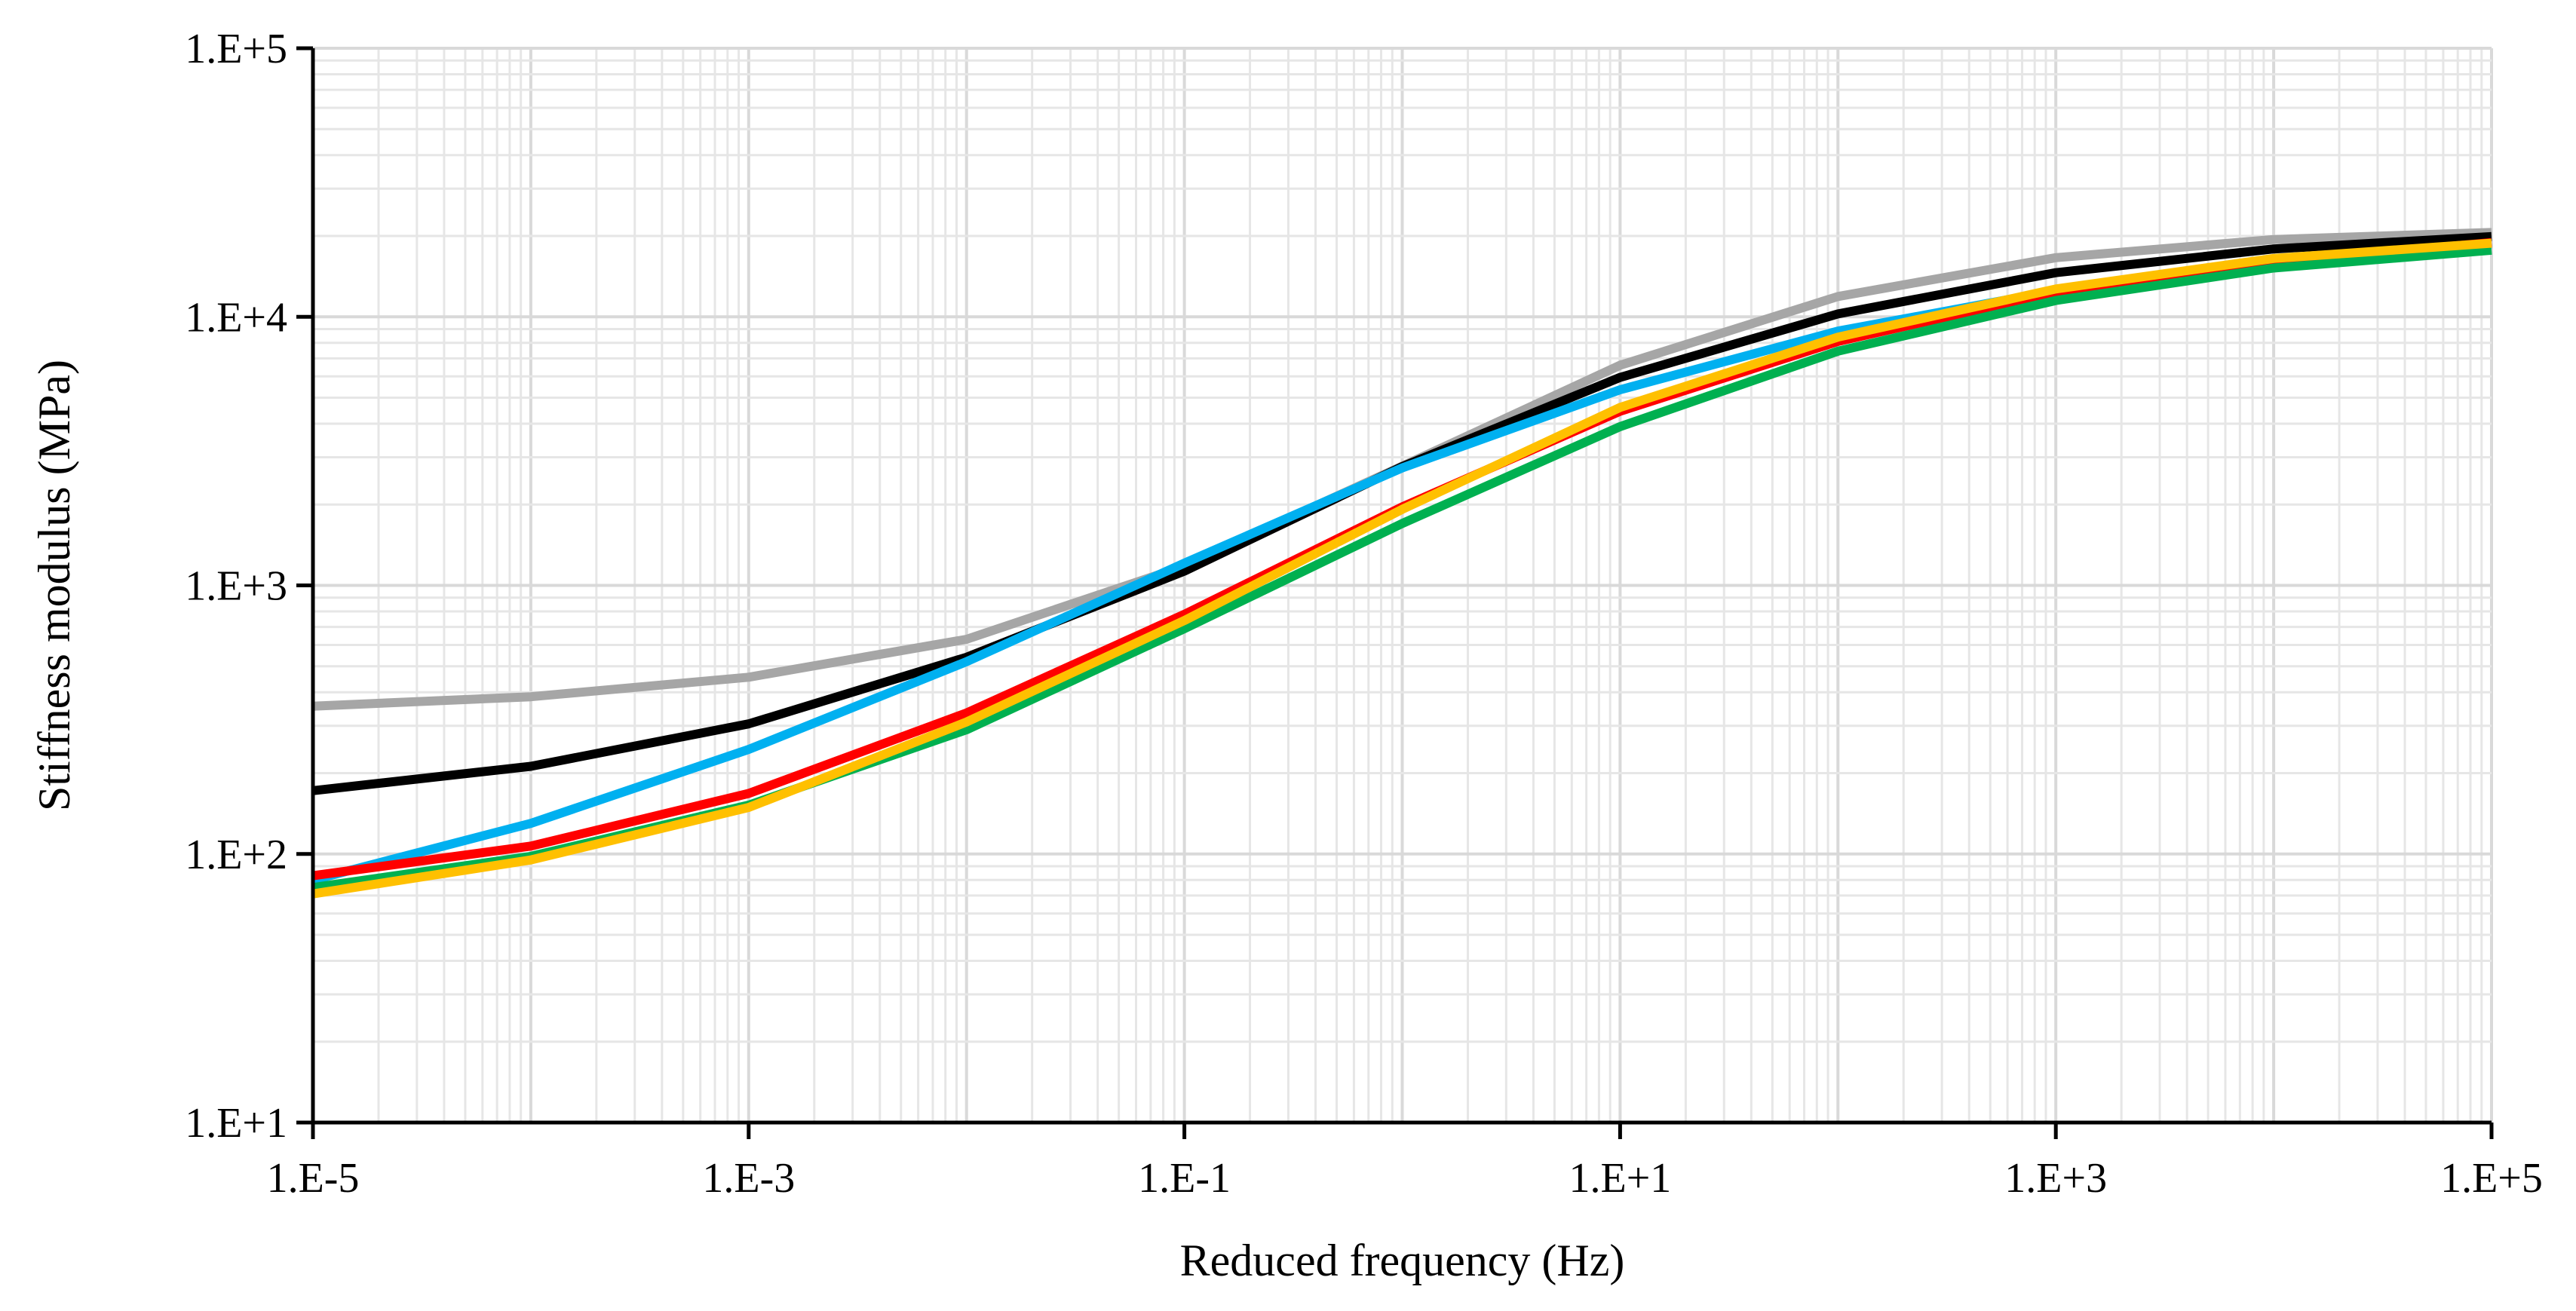 The height and width of the screenshot is (1311, 2576). What do you see at coordinates (2491, 1178) in the screenshot?
I see `x-tick-label: 1.E+5` at bounding box center [2491, 1178].